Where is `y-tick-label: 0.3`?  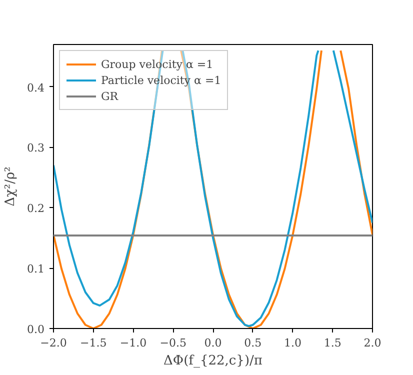 y-tick-label: 0.3 is located at coordinates (36, 148).